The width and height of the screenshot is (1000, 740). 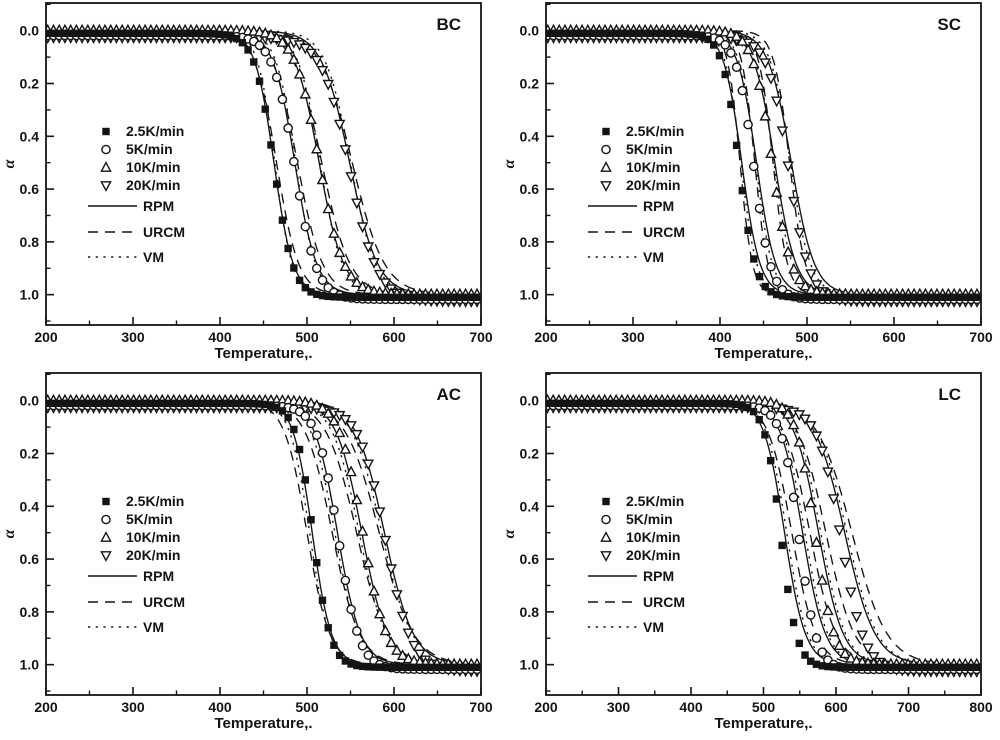 What do you see at coordinates (530, 612) in the screenshot?
I see `y-tick-label: 0.8` at bounding box center [530, 612].